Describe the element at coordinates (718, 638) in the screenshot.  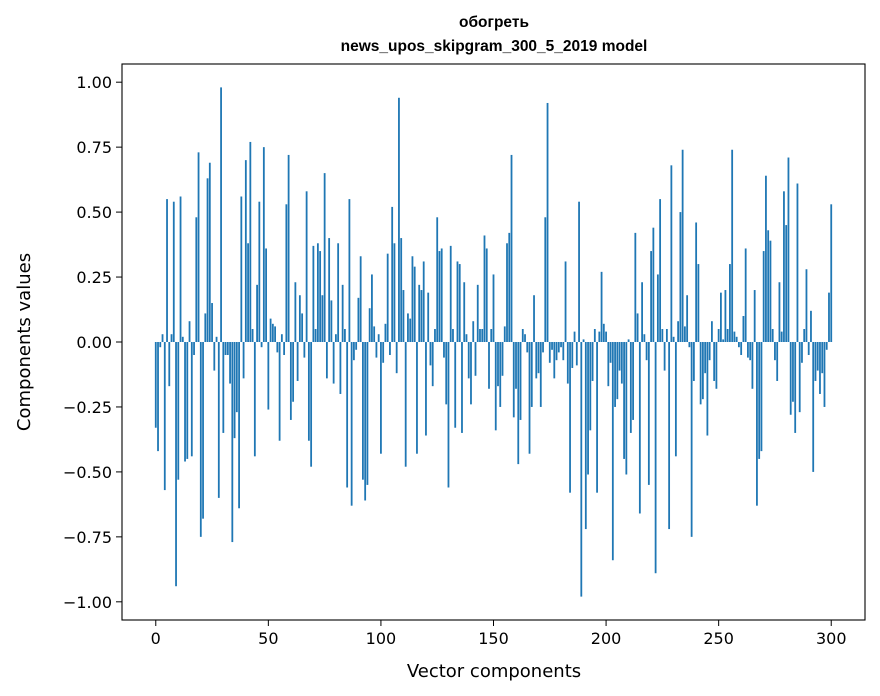
I see `x-tick-label: 250` at that location.